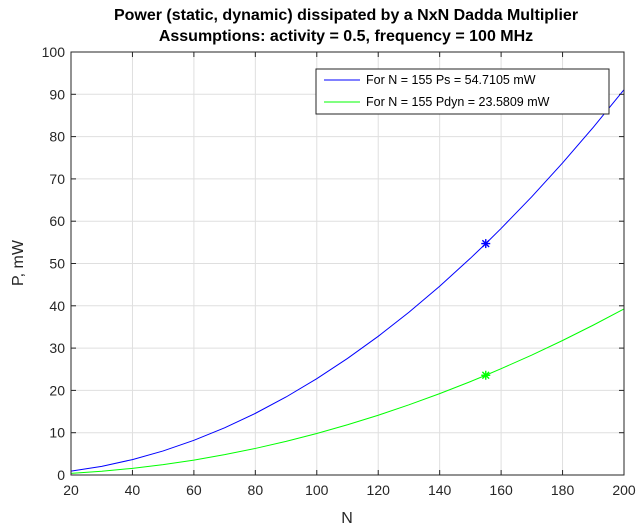 The image size is (642, 532). What do you see at coordinates (624, 490) in the screenshot?
I see `x-tick-label: 200` at bounding box center [624, 490].